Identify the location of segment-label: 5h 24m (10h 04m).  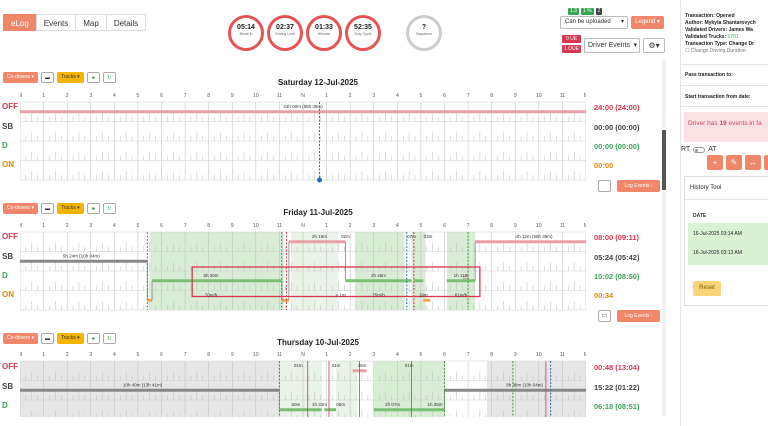
(81, 256).